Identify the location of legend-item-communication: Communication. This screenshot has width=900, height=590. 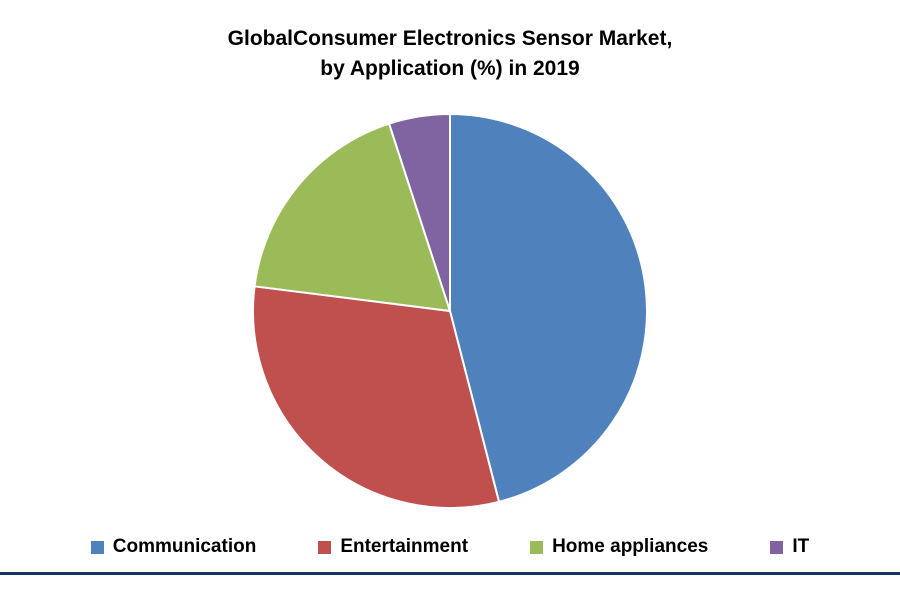
(173, 547).